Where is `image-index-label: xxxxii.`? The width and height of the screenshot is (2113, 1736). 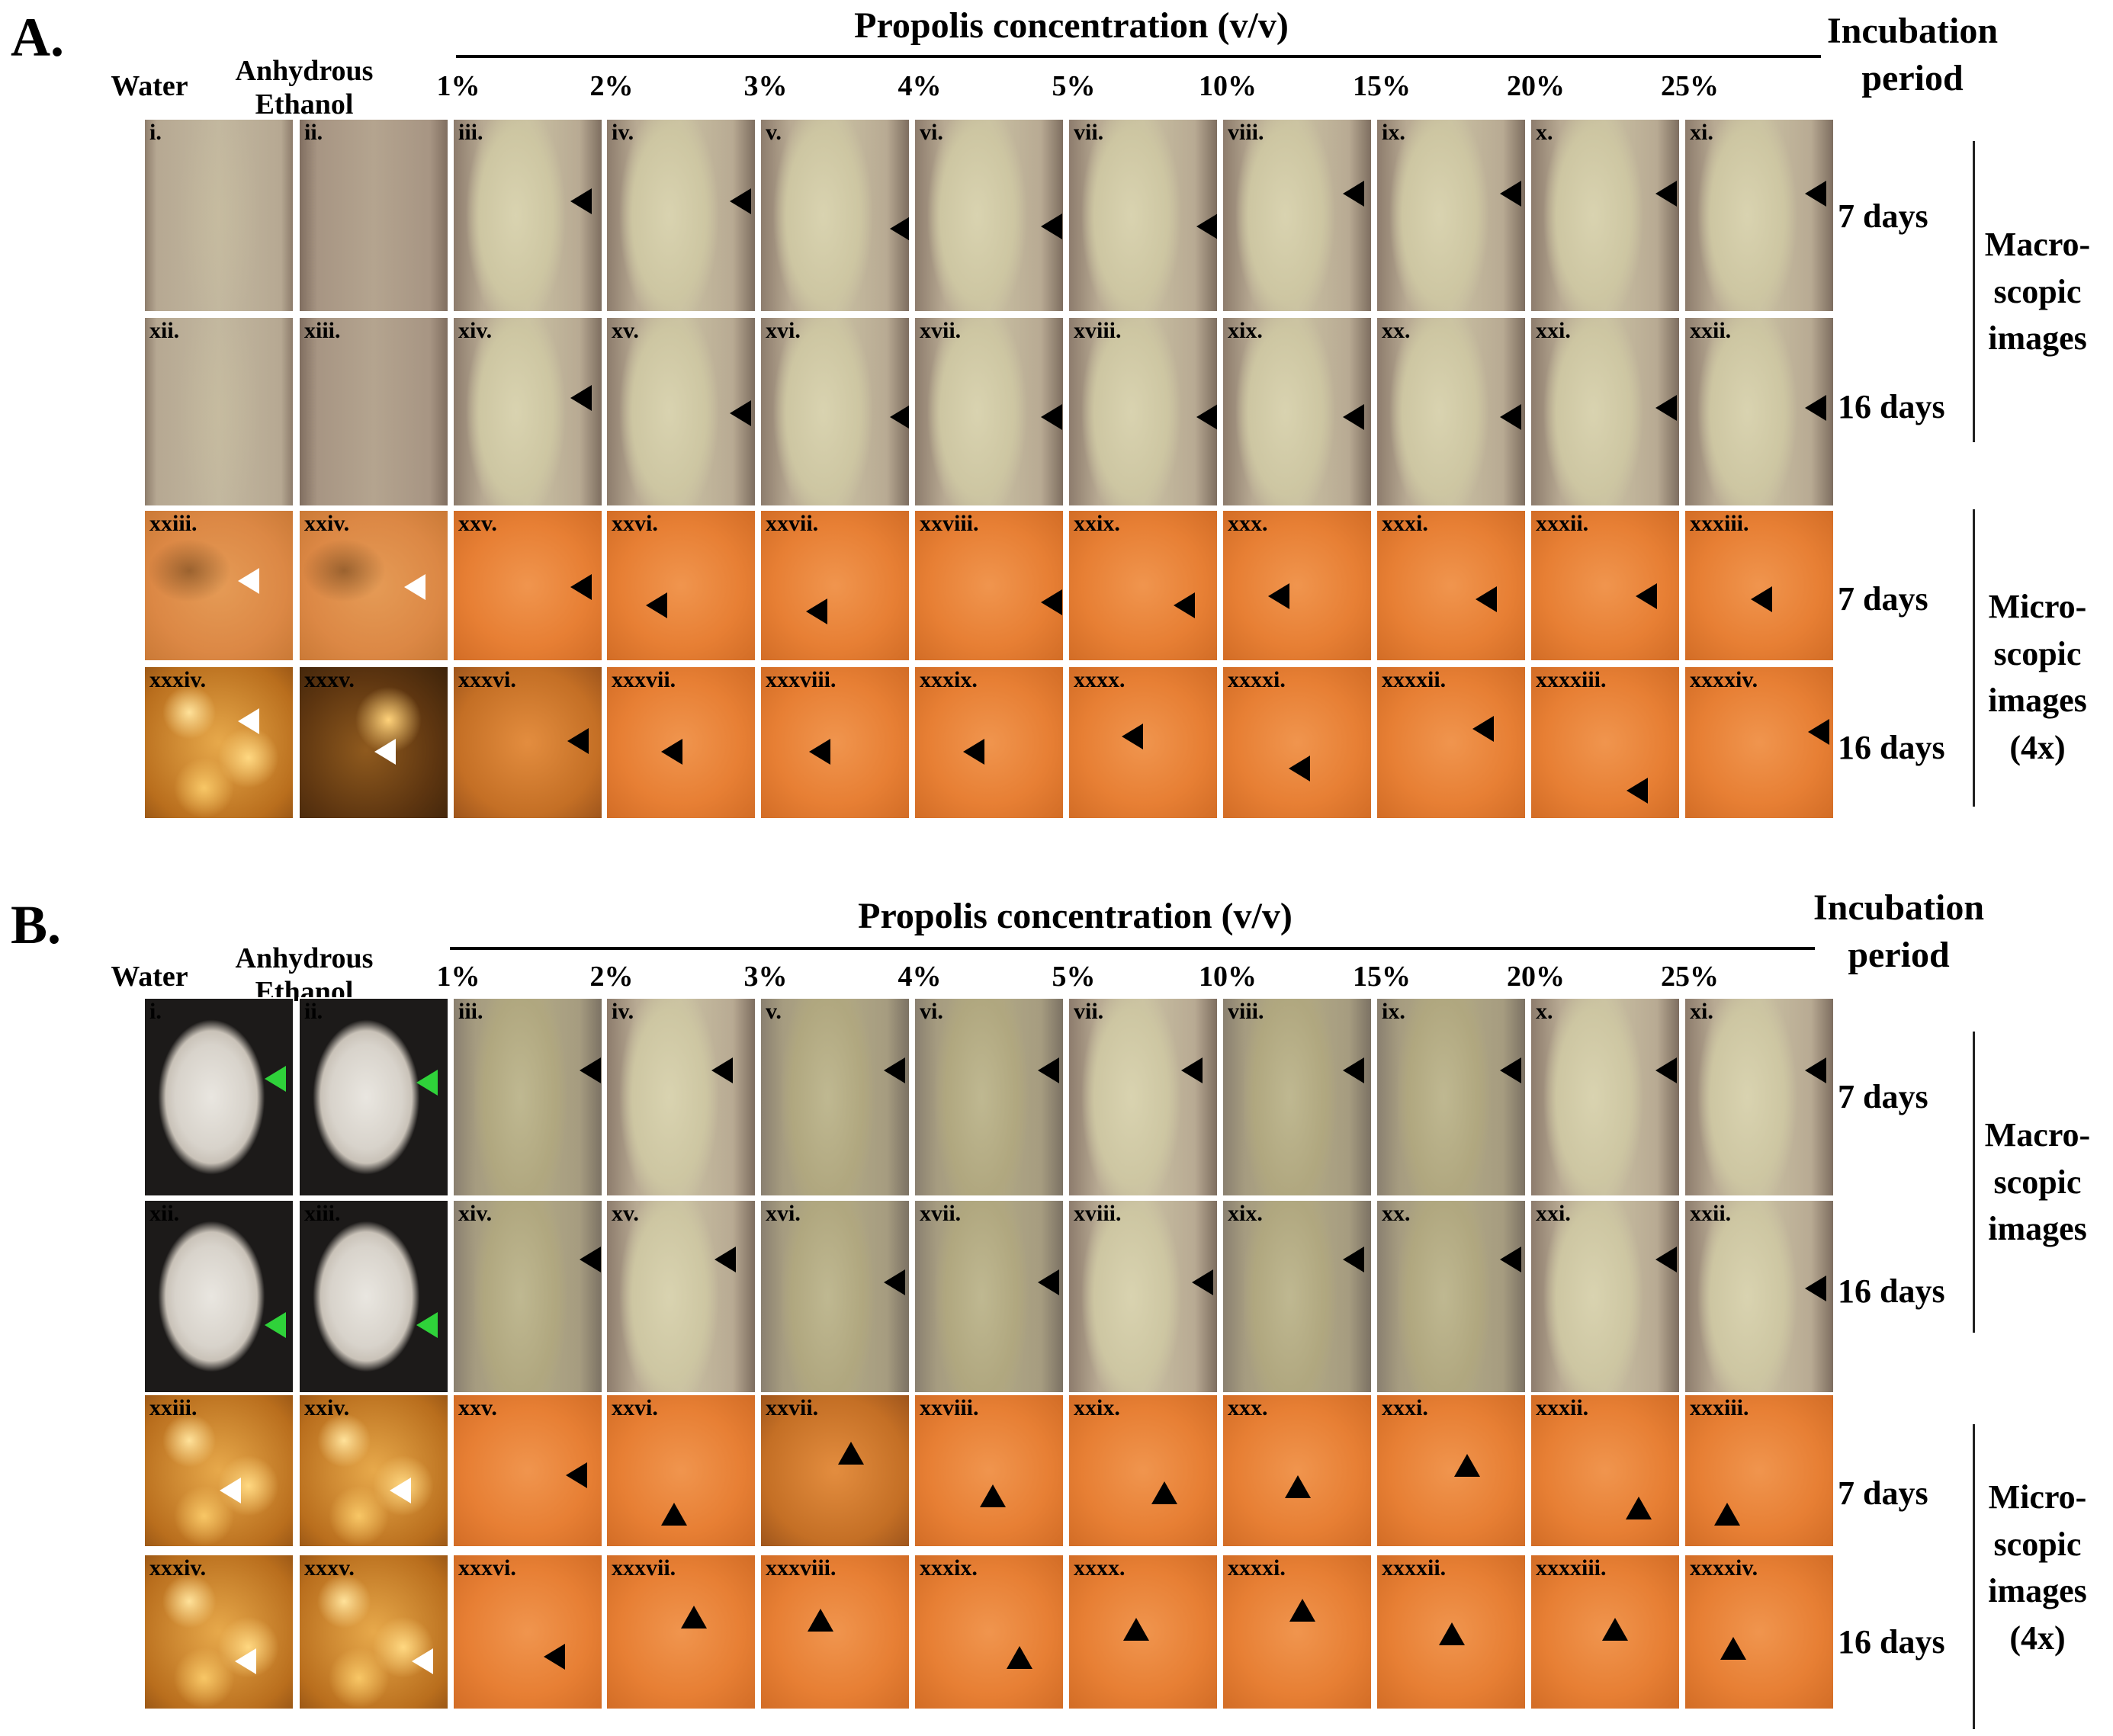
image-index-label: xxxxii. is located at coordinates (1414, 679).